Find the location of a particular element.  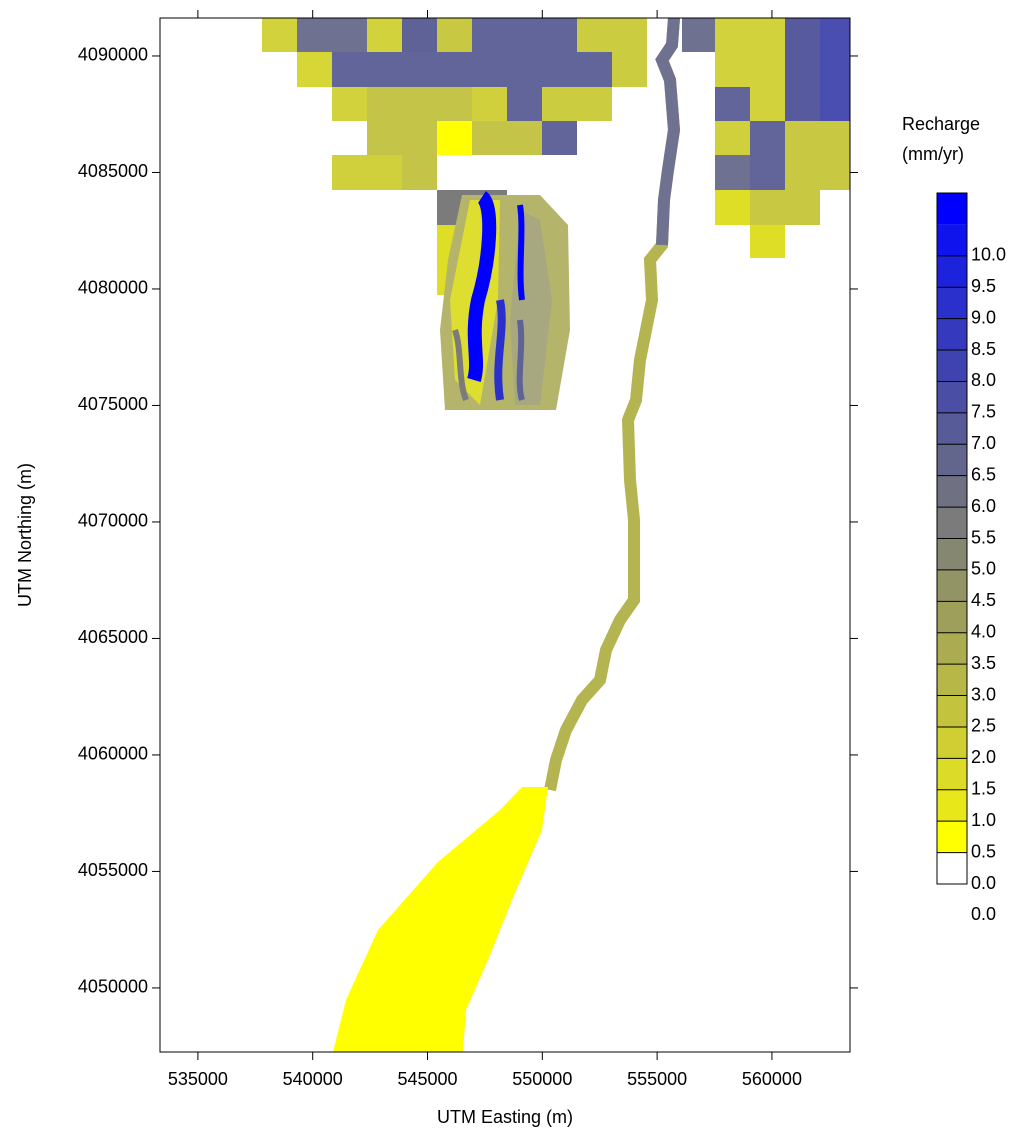

colorbar-label: 7.0 is located at coordinates (983, 443).